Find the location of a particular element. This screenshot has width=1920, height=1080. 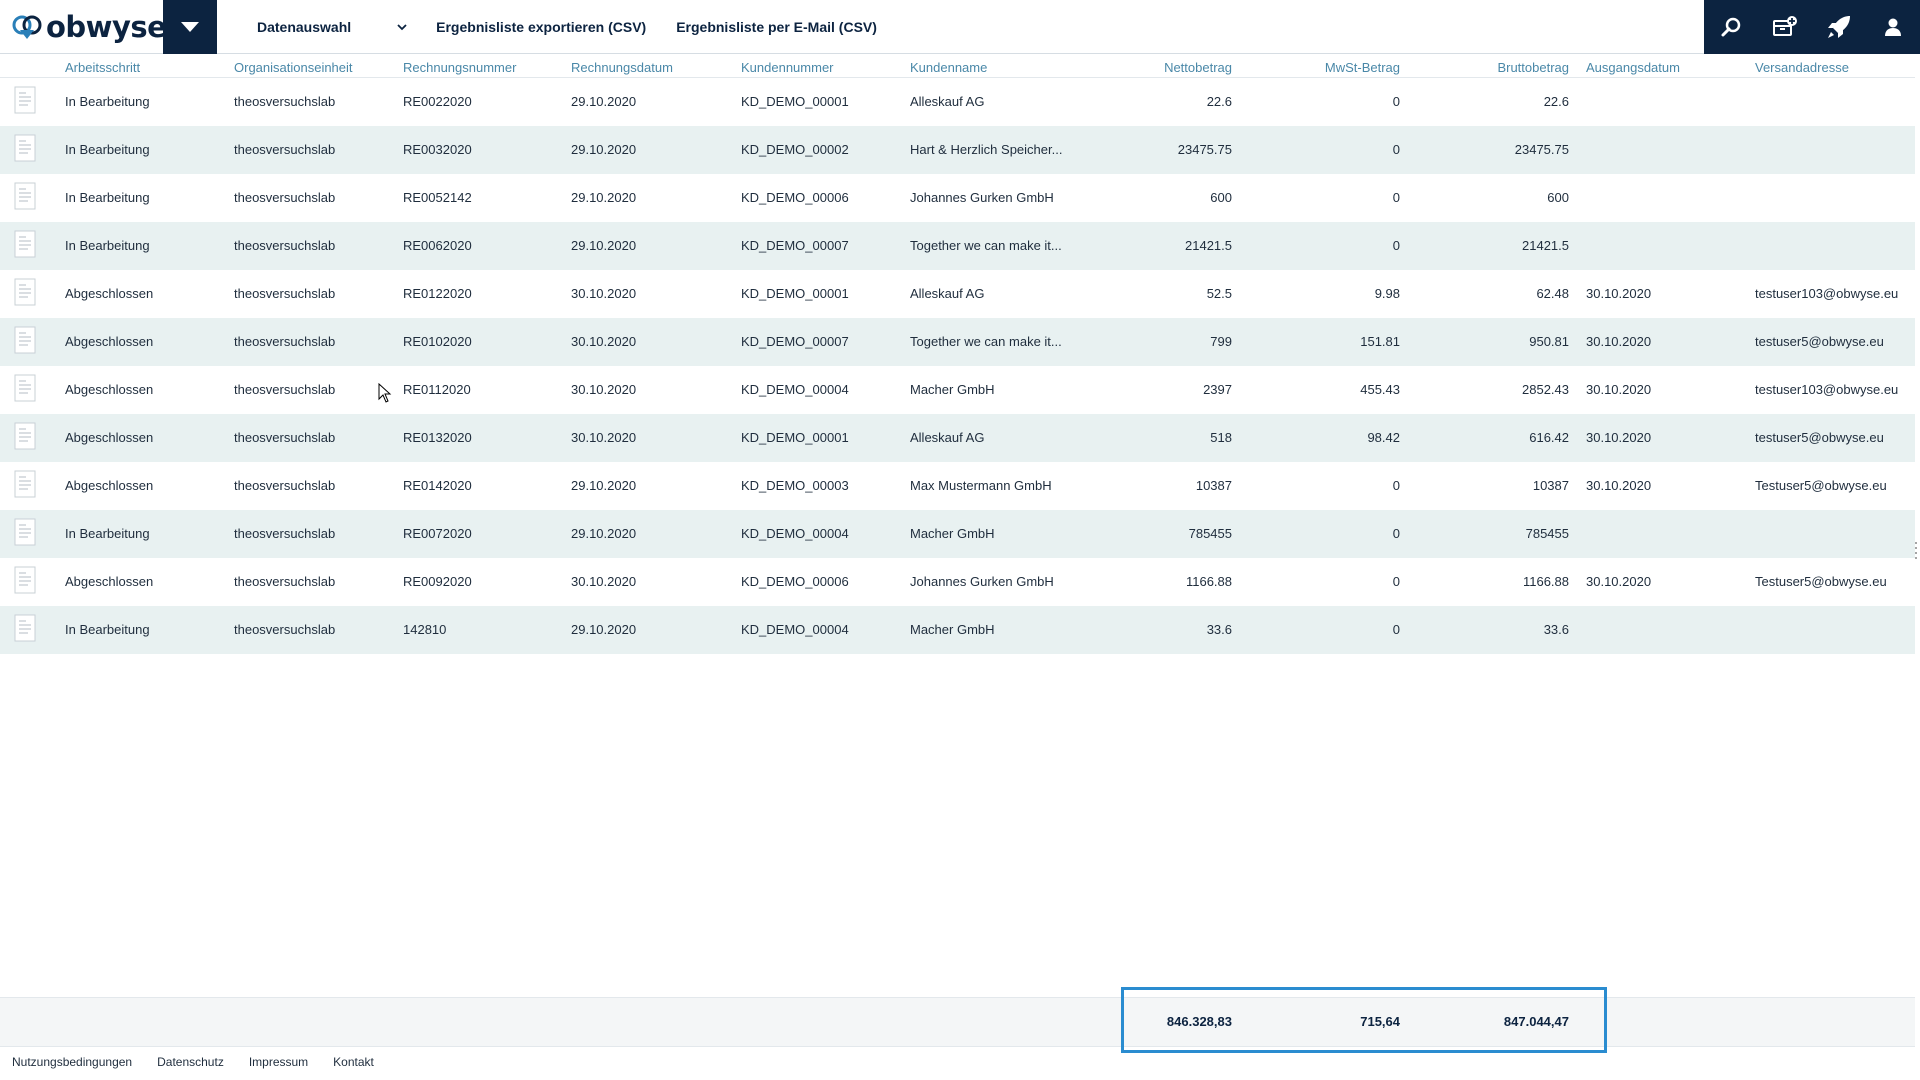

col-header-ausgangsdatum: Ausgangsdatum is located at coordinates (1633, 67).